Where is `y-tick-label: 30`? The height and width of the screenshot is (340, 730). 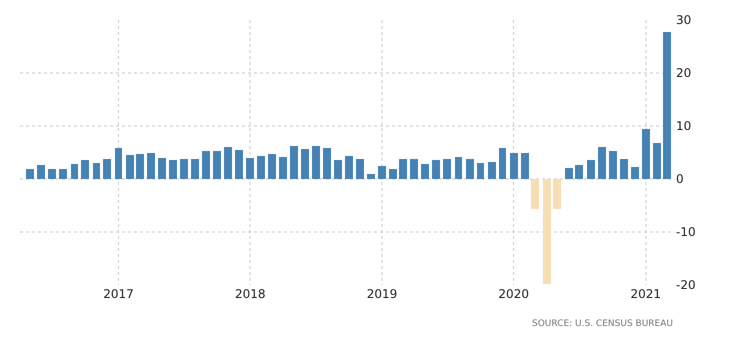 y-tick-label: 30 is located at coordinates (684, 20).